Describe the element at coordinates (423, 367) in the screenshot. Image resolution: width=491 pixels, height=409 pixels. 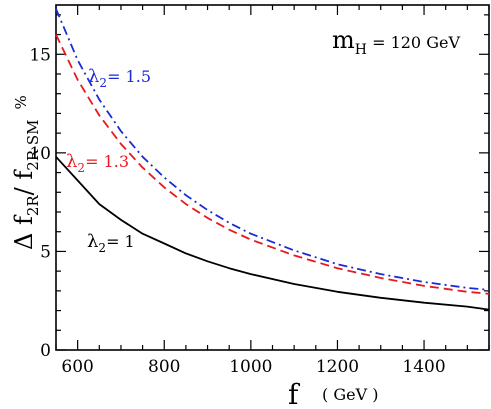
I see `x-tick-label: 1400` at that location.